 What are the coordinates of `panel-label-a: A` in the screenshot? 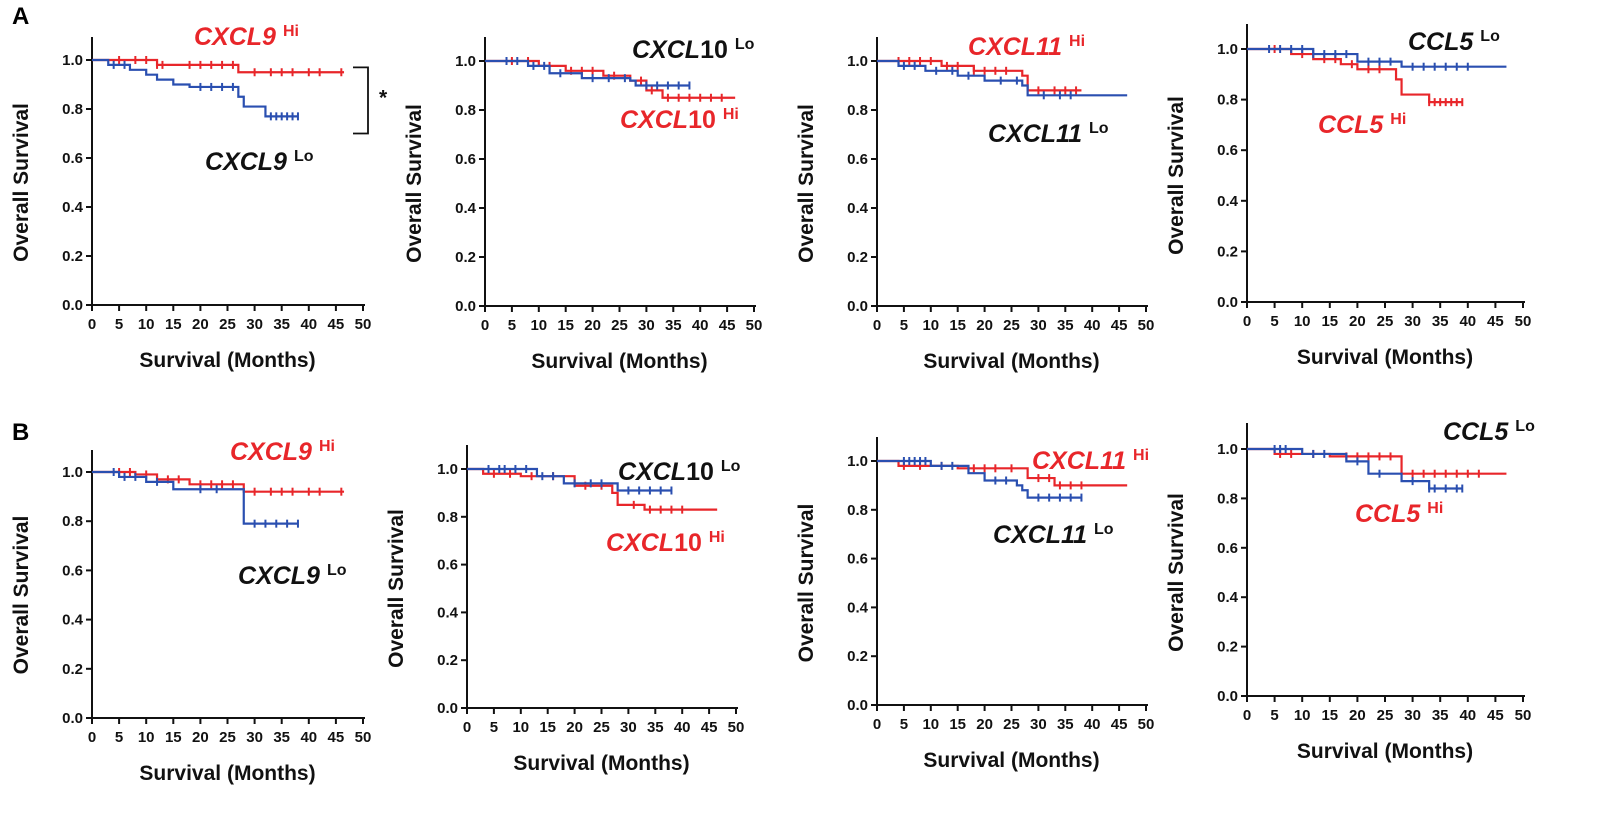 It's located at (20, 16).